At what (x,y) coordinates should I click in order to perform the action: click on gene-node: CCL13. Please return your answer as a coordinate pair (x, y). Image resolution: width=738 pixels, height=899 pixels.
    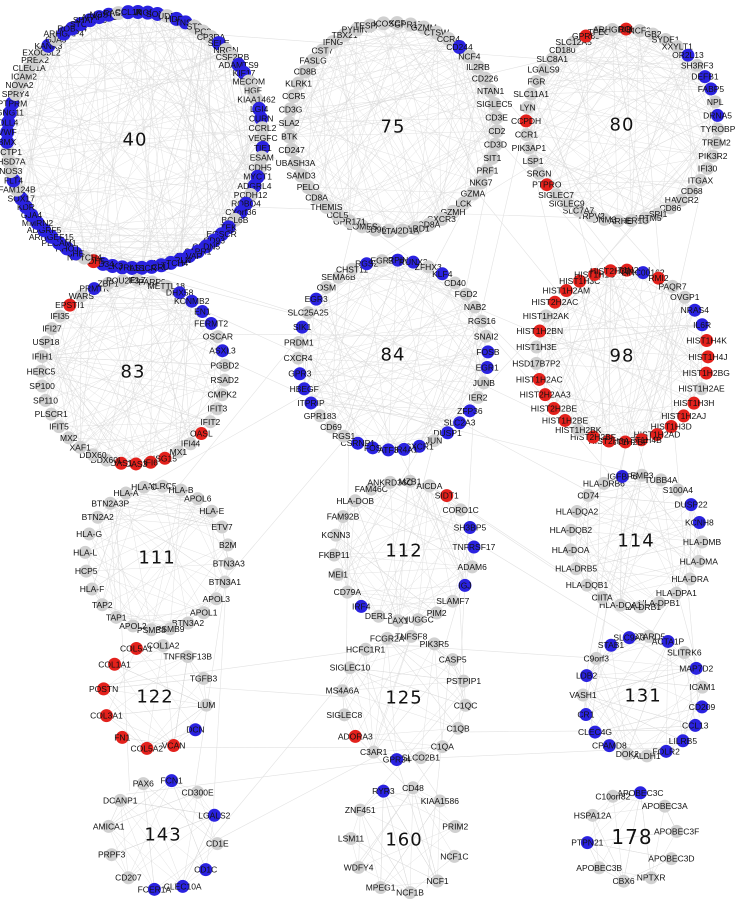
    Looking at the image, I should click on (695, 725).